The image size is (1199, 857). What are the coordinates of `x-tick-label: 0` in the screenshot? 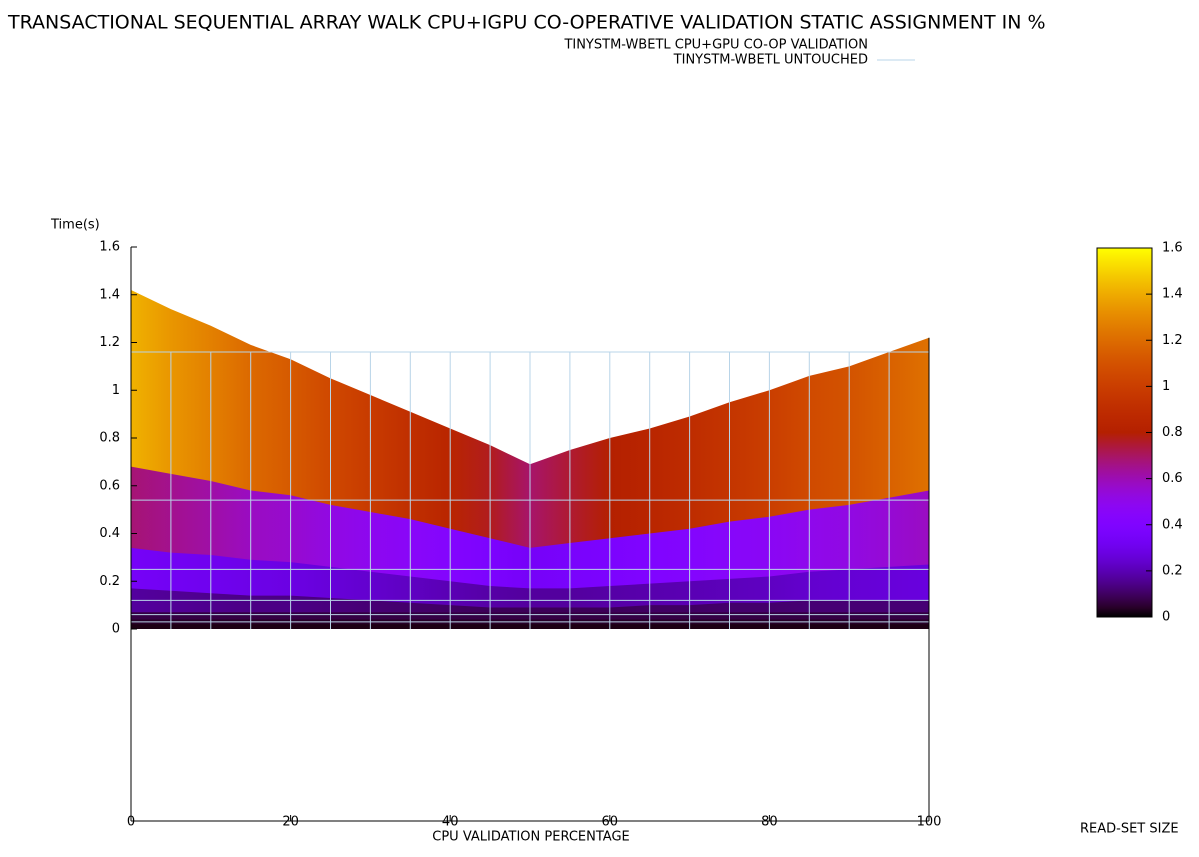 It's located at (131, 822).